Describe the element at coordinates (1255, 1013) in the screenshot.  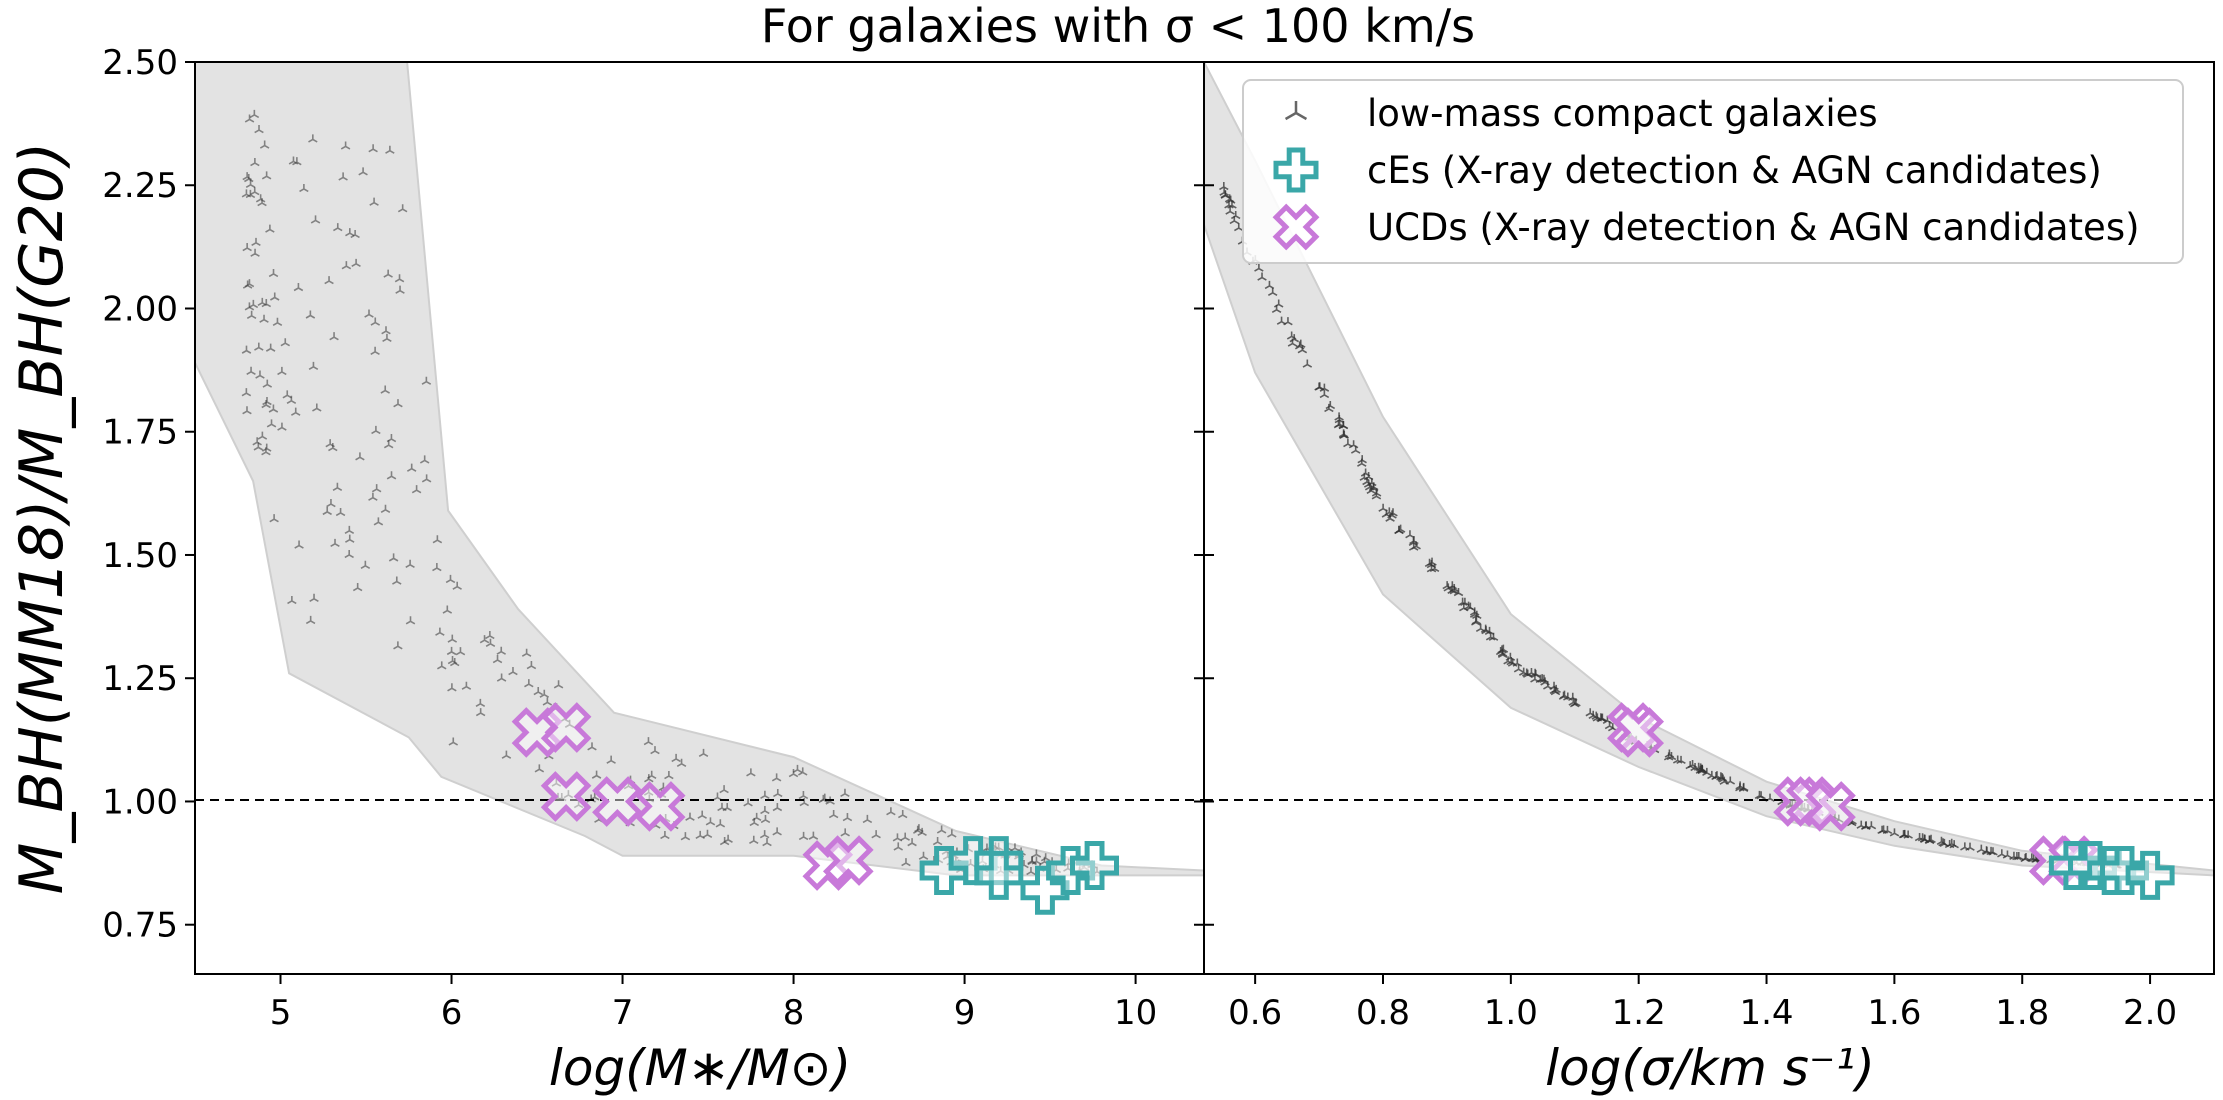
I see `x-tick-label: 0.6` at that location.